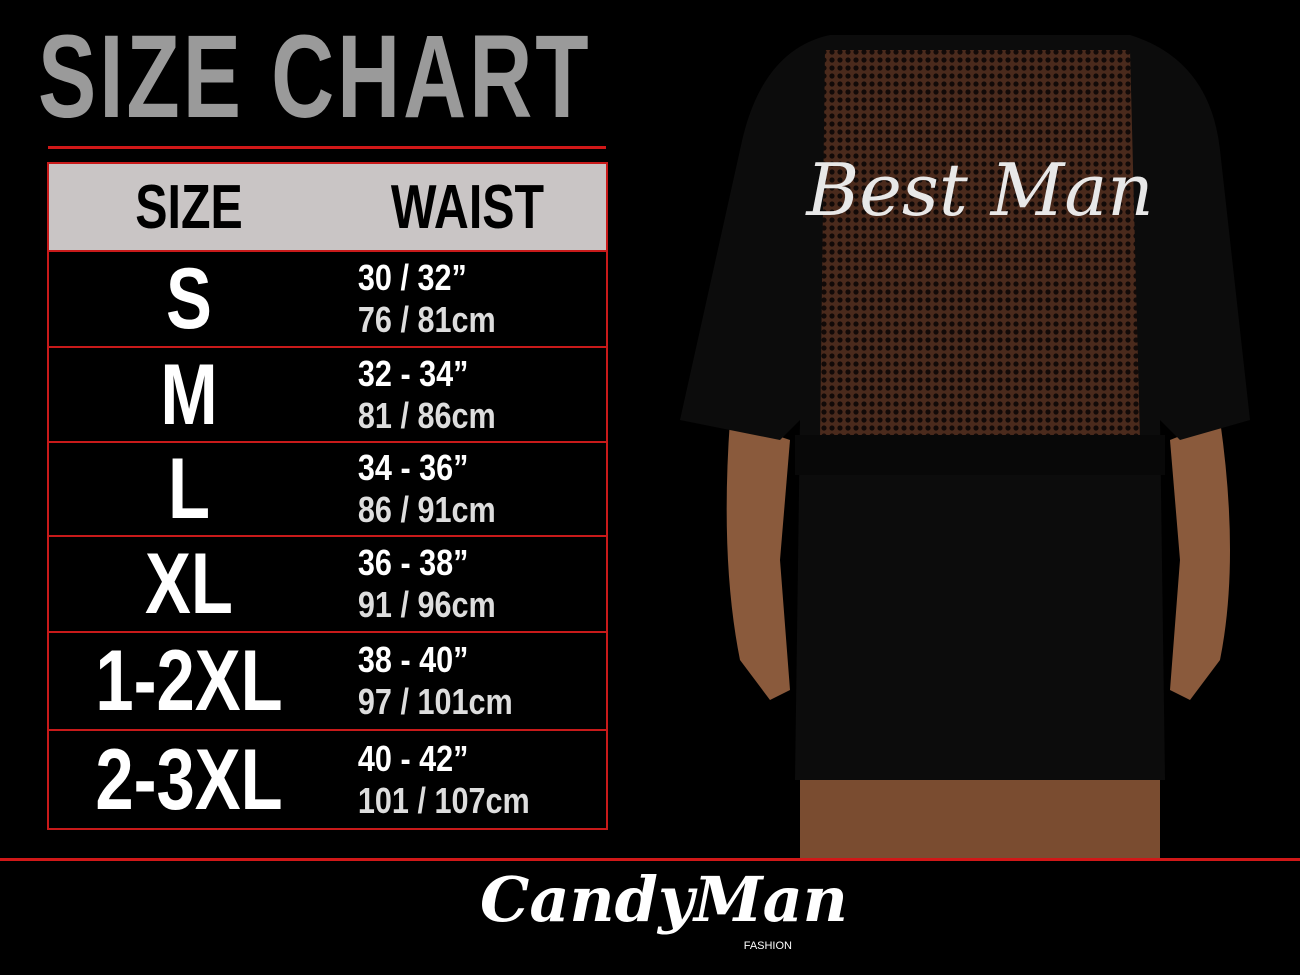 The height and width of the screenshot is (975, 1300). I want to click on table-header: SIZE WAIST, so click(327, 208).